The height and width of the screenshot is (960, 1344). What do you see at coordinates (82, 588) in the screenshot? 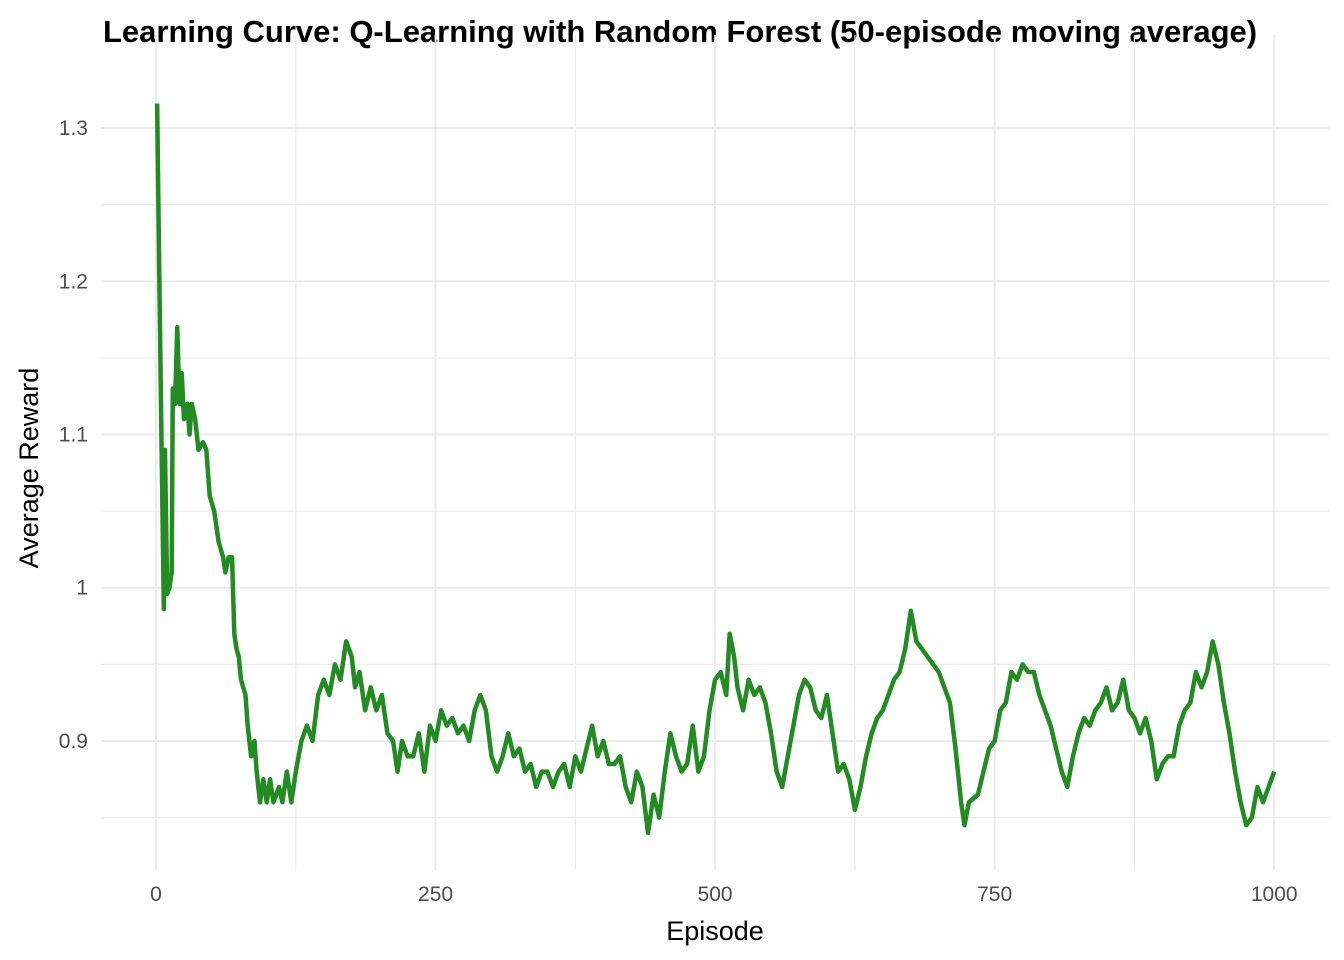
I see `y-tick-label: 1` at bounding box center [82, 588].